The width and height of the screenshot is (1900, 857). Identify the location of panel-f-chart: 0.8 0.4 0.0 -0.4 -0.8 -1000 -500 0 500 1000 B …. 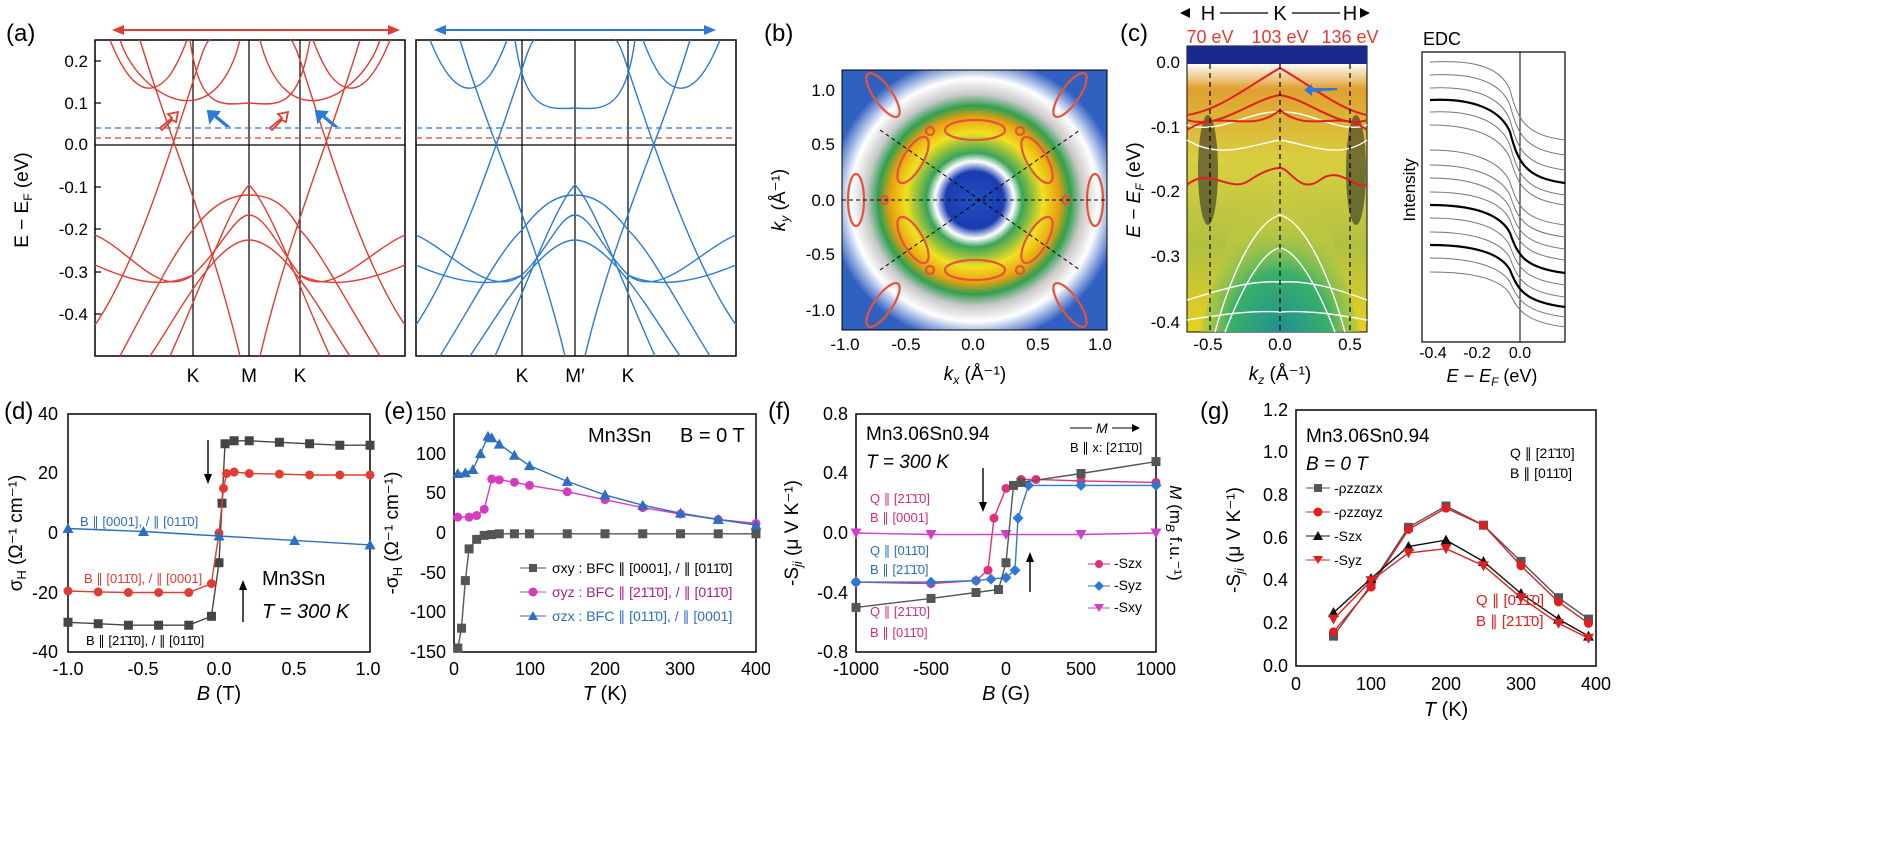
(983, 554).